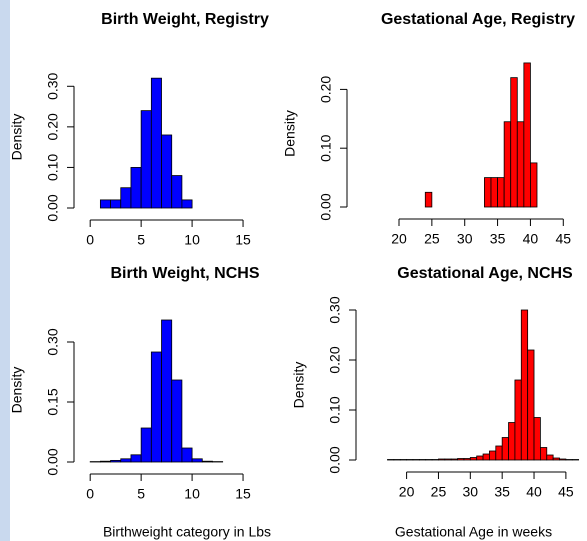 This screenshot has width=587, height=541. I want to click on chart-title: Birth Weight, Registry, so click(185, 19).